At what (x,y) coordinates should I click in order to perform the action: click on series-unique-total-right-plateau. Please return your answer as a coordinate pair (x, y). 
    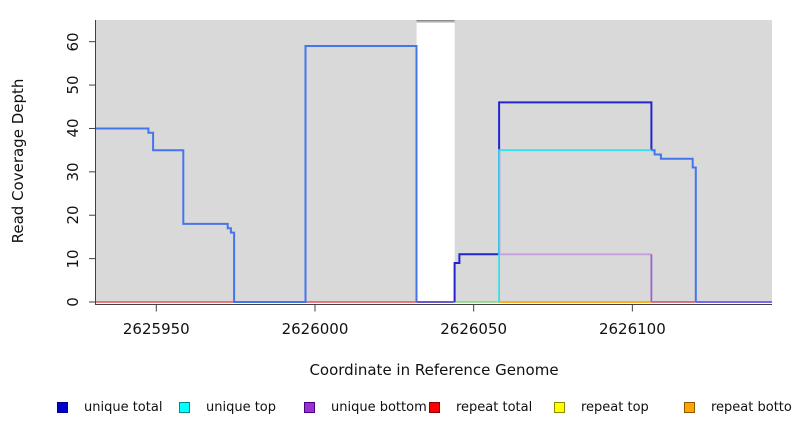
    Looking at the image, I should click on (553, 201).